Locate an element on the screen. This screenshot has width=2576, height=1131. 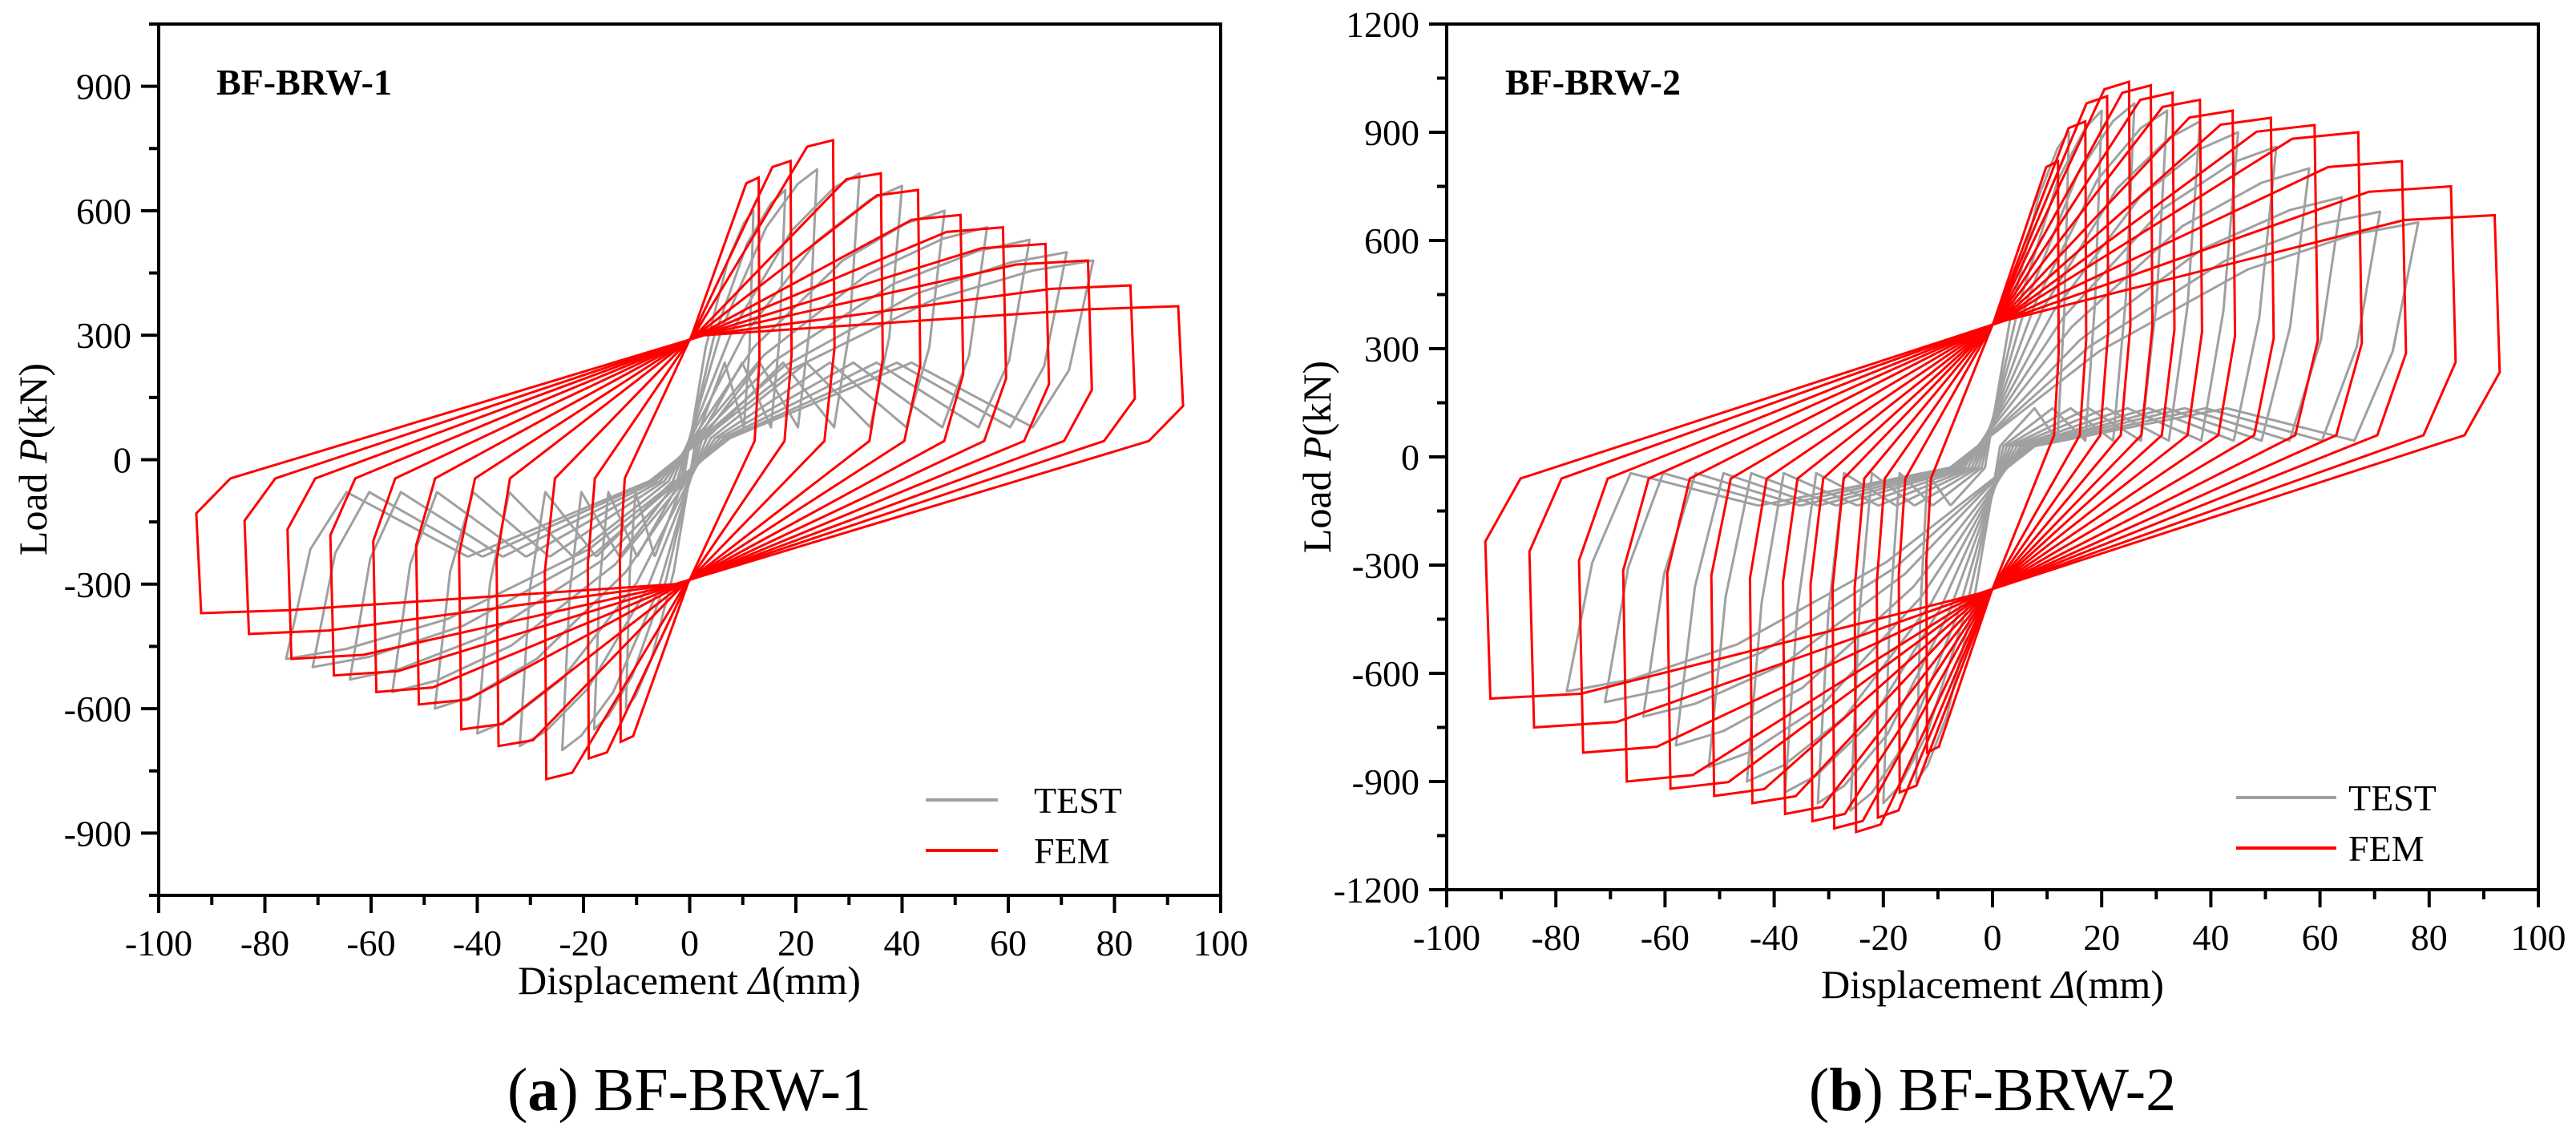
x-tick-label-a-0: -100 is located at coordinates (158, 943).